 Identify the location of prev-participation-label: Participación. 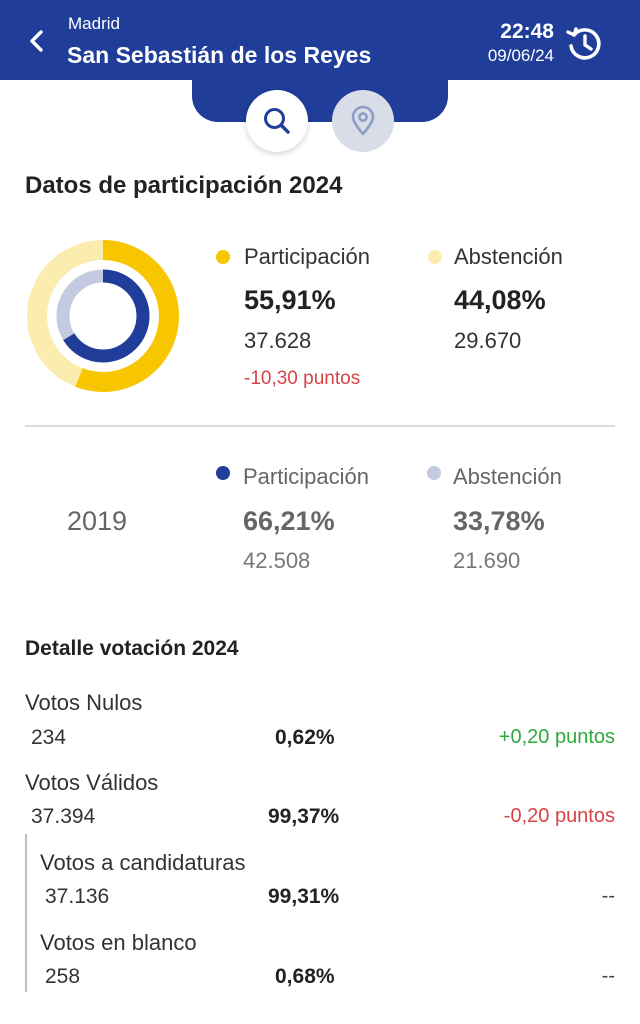
(306, 476).